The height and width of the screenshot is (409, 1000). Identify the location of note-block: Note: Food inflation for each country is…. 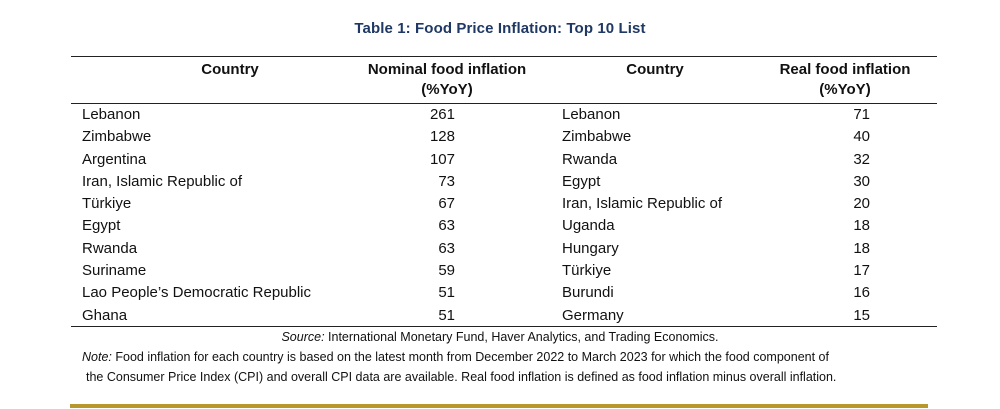
(507, 367).